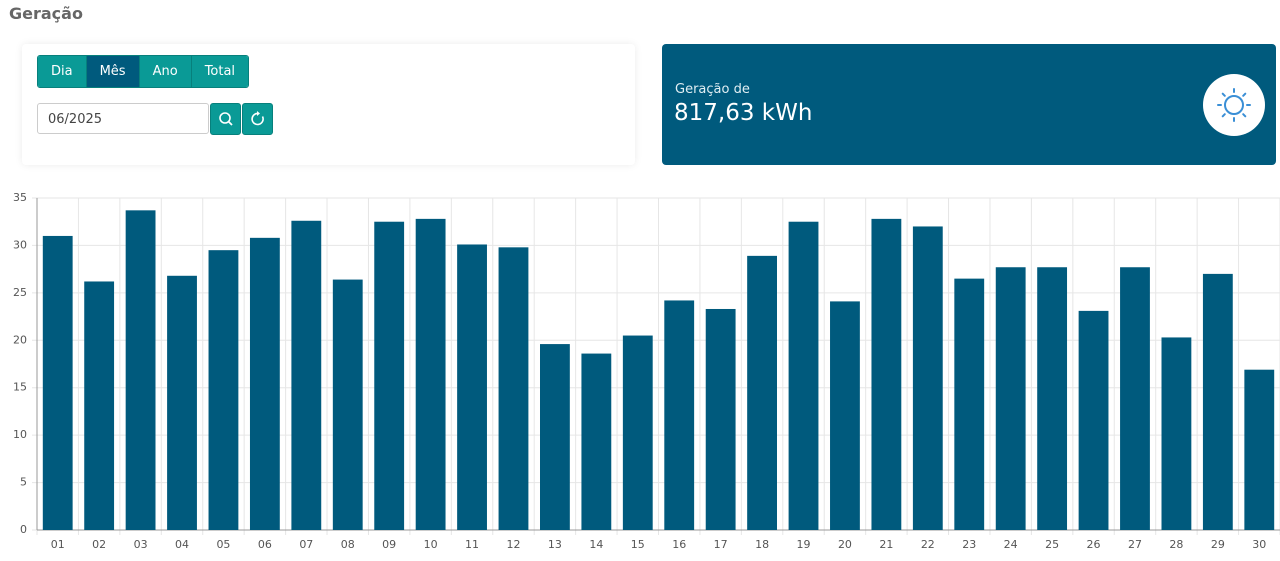  I want to click on refresh-button, so click(257, 119).